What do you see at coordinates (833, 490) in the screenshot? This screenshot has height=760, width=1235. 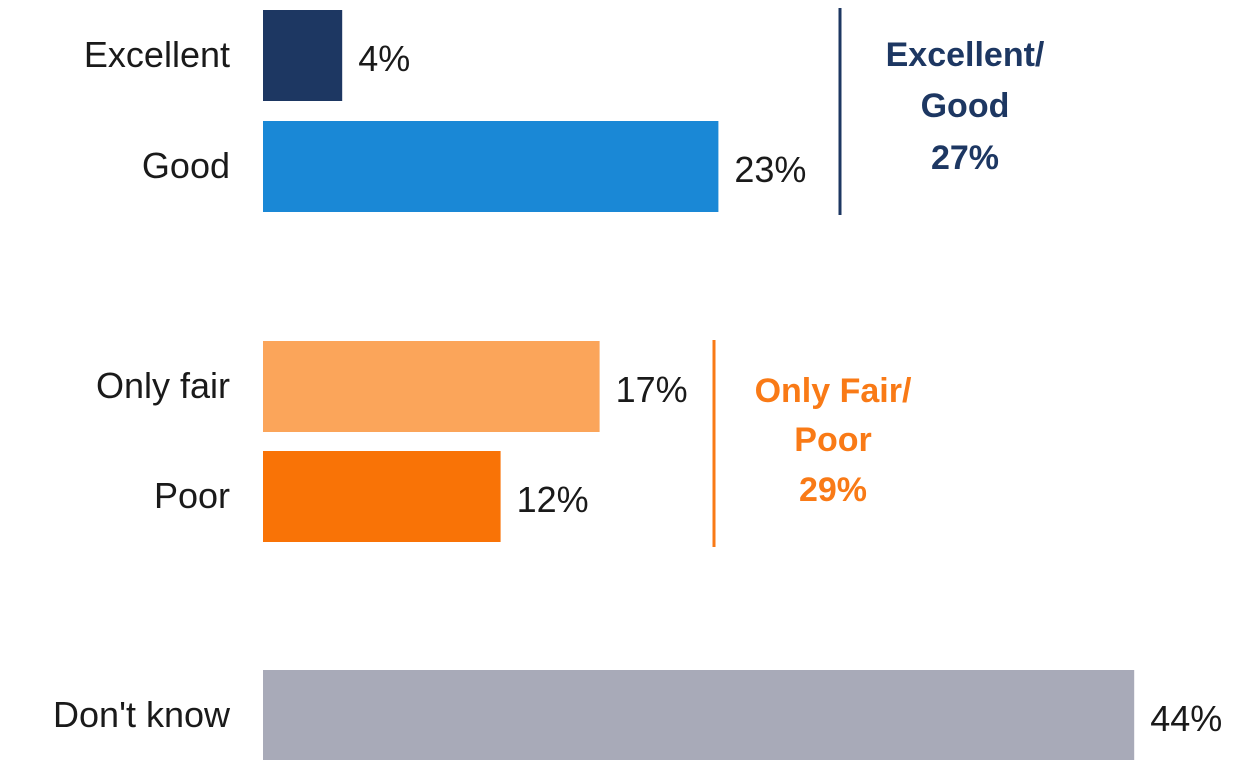 I see `group-value: 29%` at bounding box center [833, 490].